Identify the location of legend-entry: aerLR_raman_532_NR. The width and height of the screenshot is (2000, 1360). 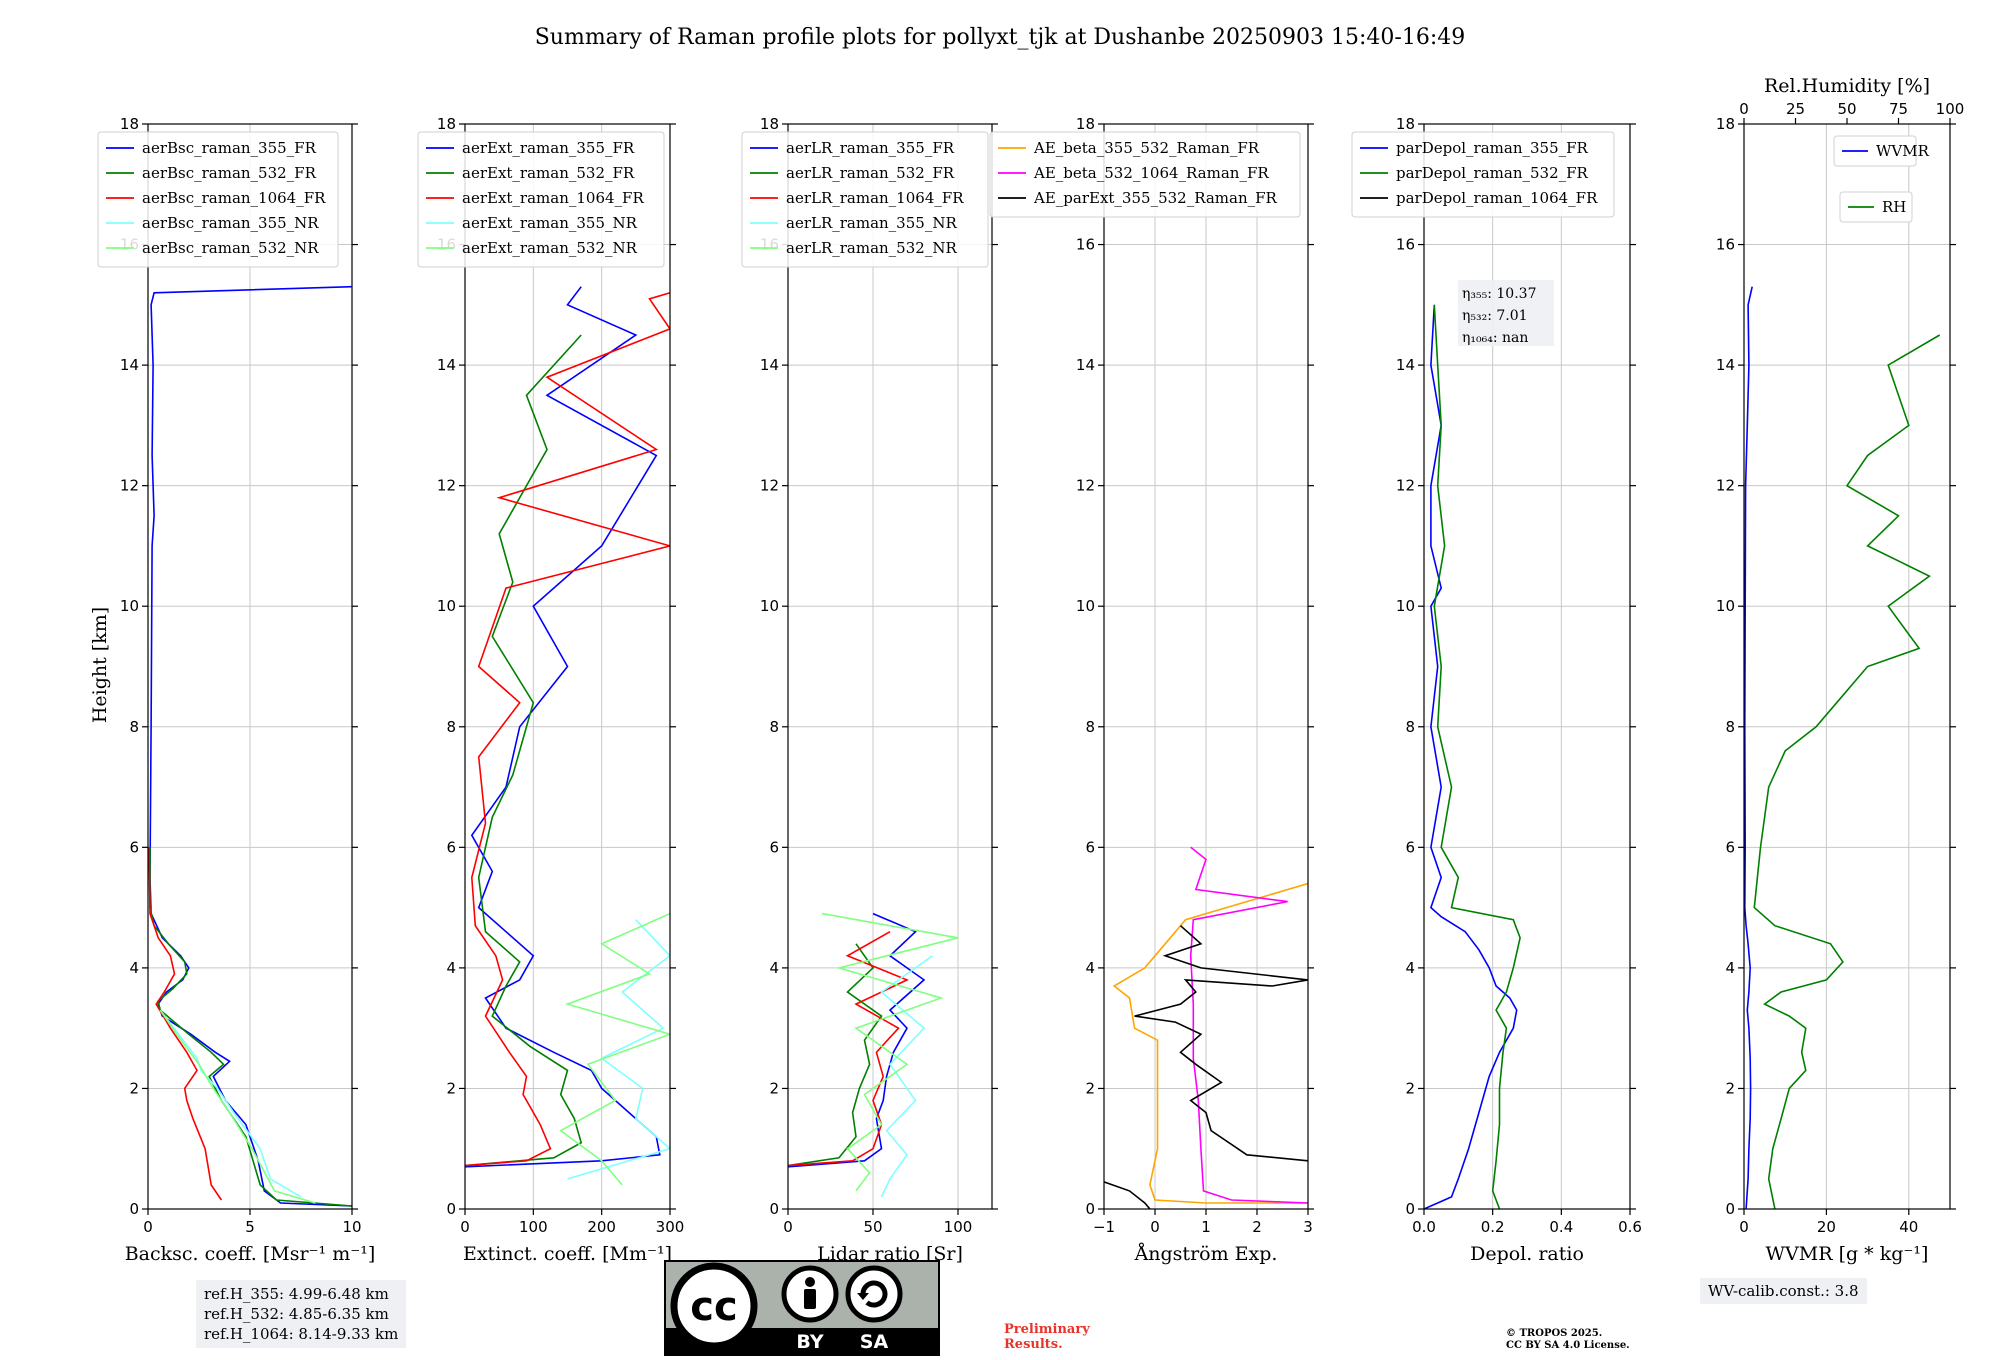
(871, 248).